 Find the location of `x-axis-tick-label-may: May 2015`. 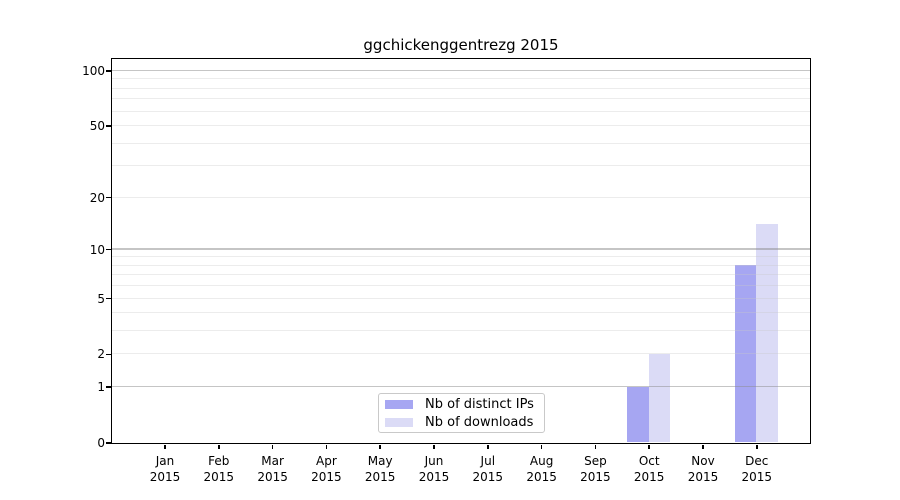

x-axis-tick-label-may: May 2015 is located at coordinates (380, 469).